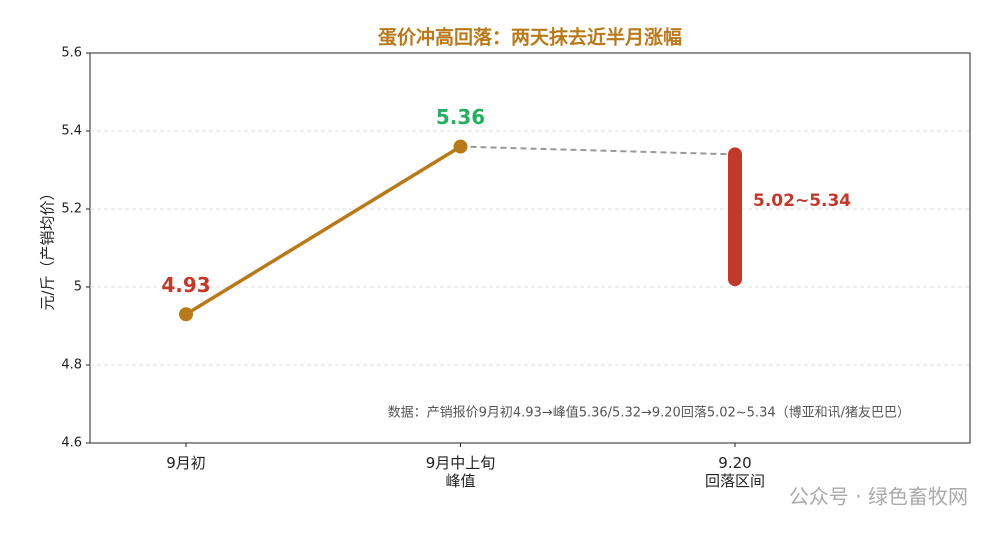 This screenshot has width=1000, height=540. What do you see at coordinates (530, 37) in the screenshot?
I see `chart-title: 蛋价冲高回落：两天抹去近半月涨幅` at bounding box center [530, 37].